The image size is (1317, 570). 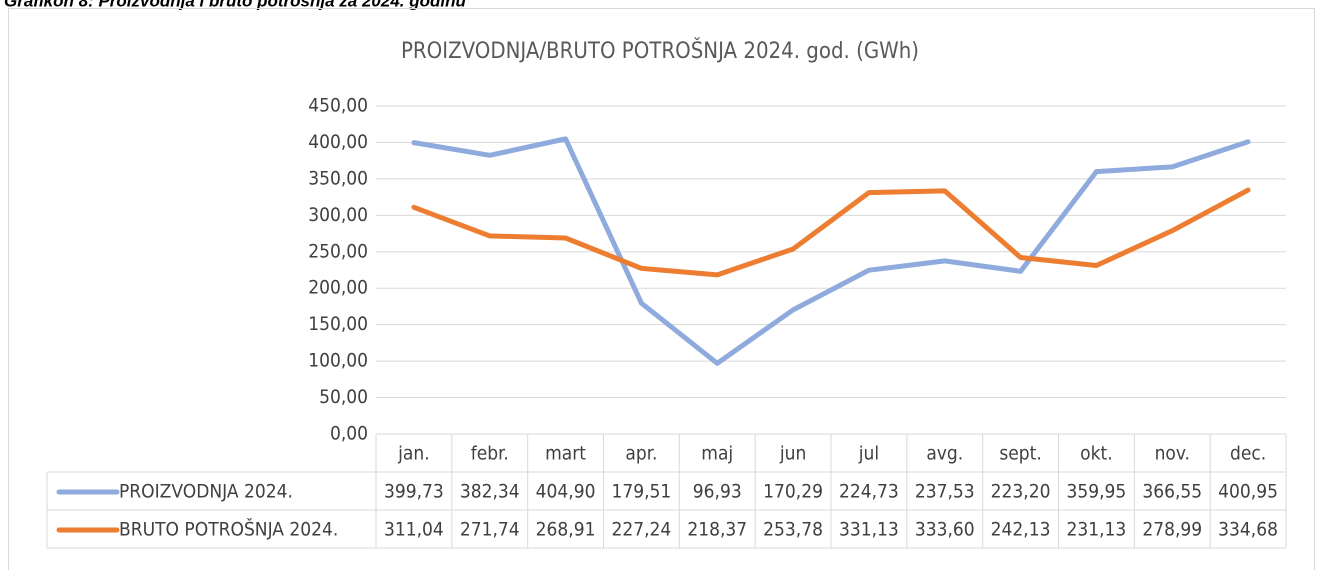 I want to click on y-tick-label: 100,00, so click(x=338, y=361).